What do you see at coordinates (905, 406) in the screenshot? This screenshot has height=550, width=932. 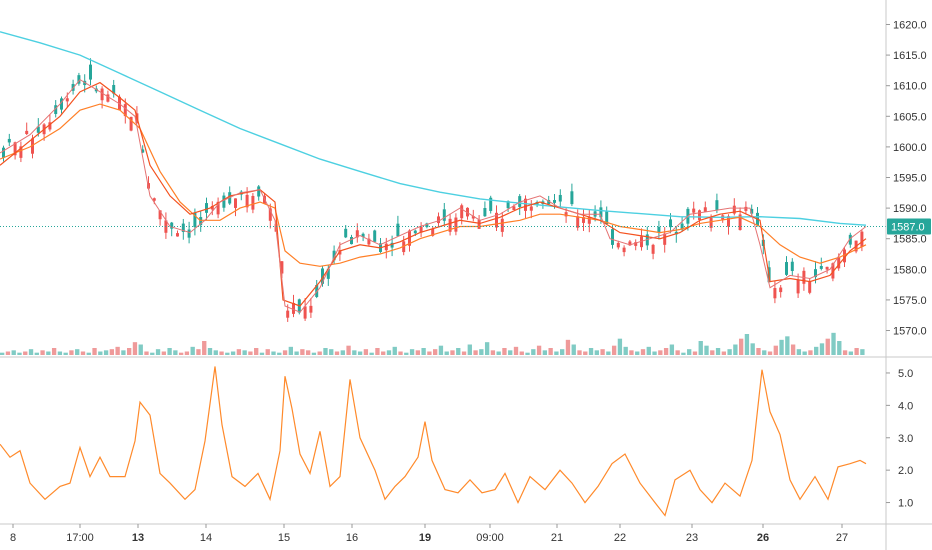 I see `atr-tick-label: 4.0` at bounding box center [905, 406].